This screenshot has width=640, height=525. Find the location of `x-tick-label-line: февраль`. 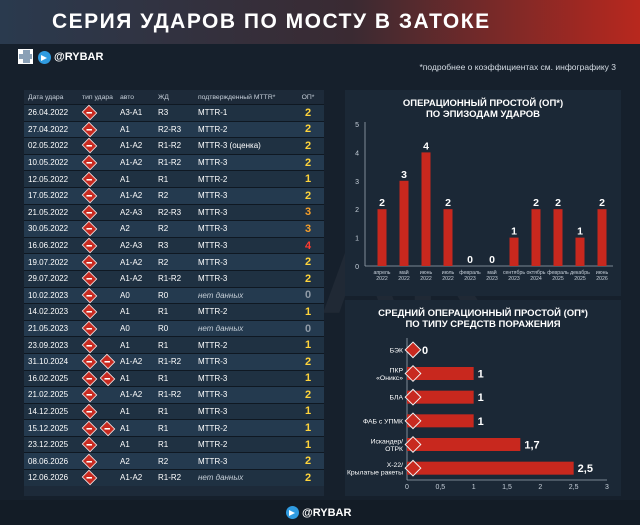

x-tick-label-line: февраль is located at coordinates (470, 273).